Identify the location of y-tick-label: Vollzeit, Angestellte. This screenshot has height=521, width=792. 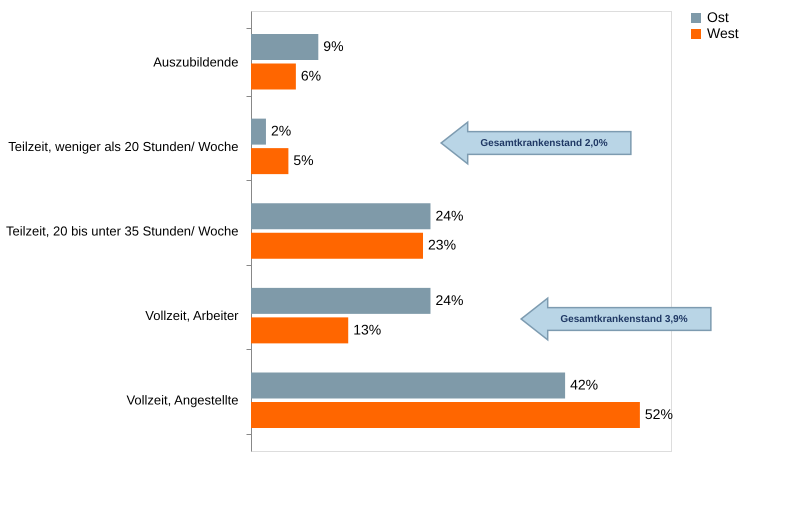
(182, 400).